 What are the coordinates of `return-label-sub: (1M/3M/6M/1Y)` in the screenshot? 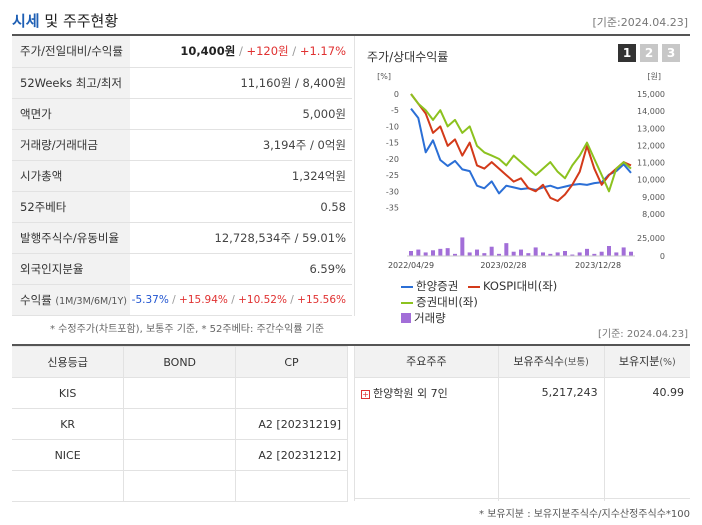 It's located at (91, 301).